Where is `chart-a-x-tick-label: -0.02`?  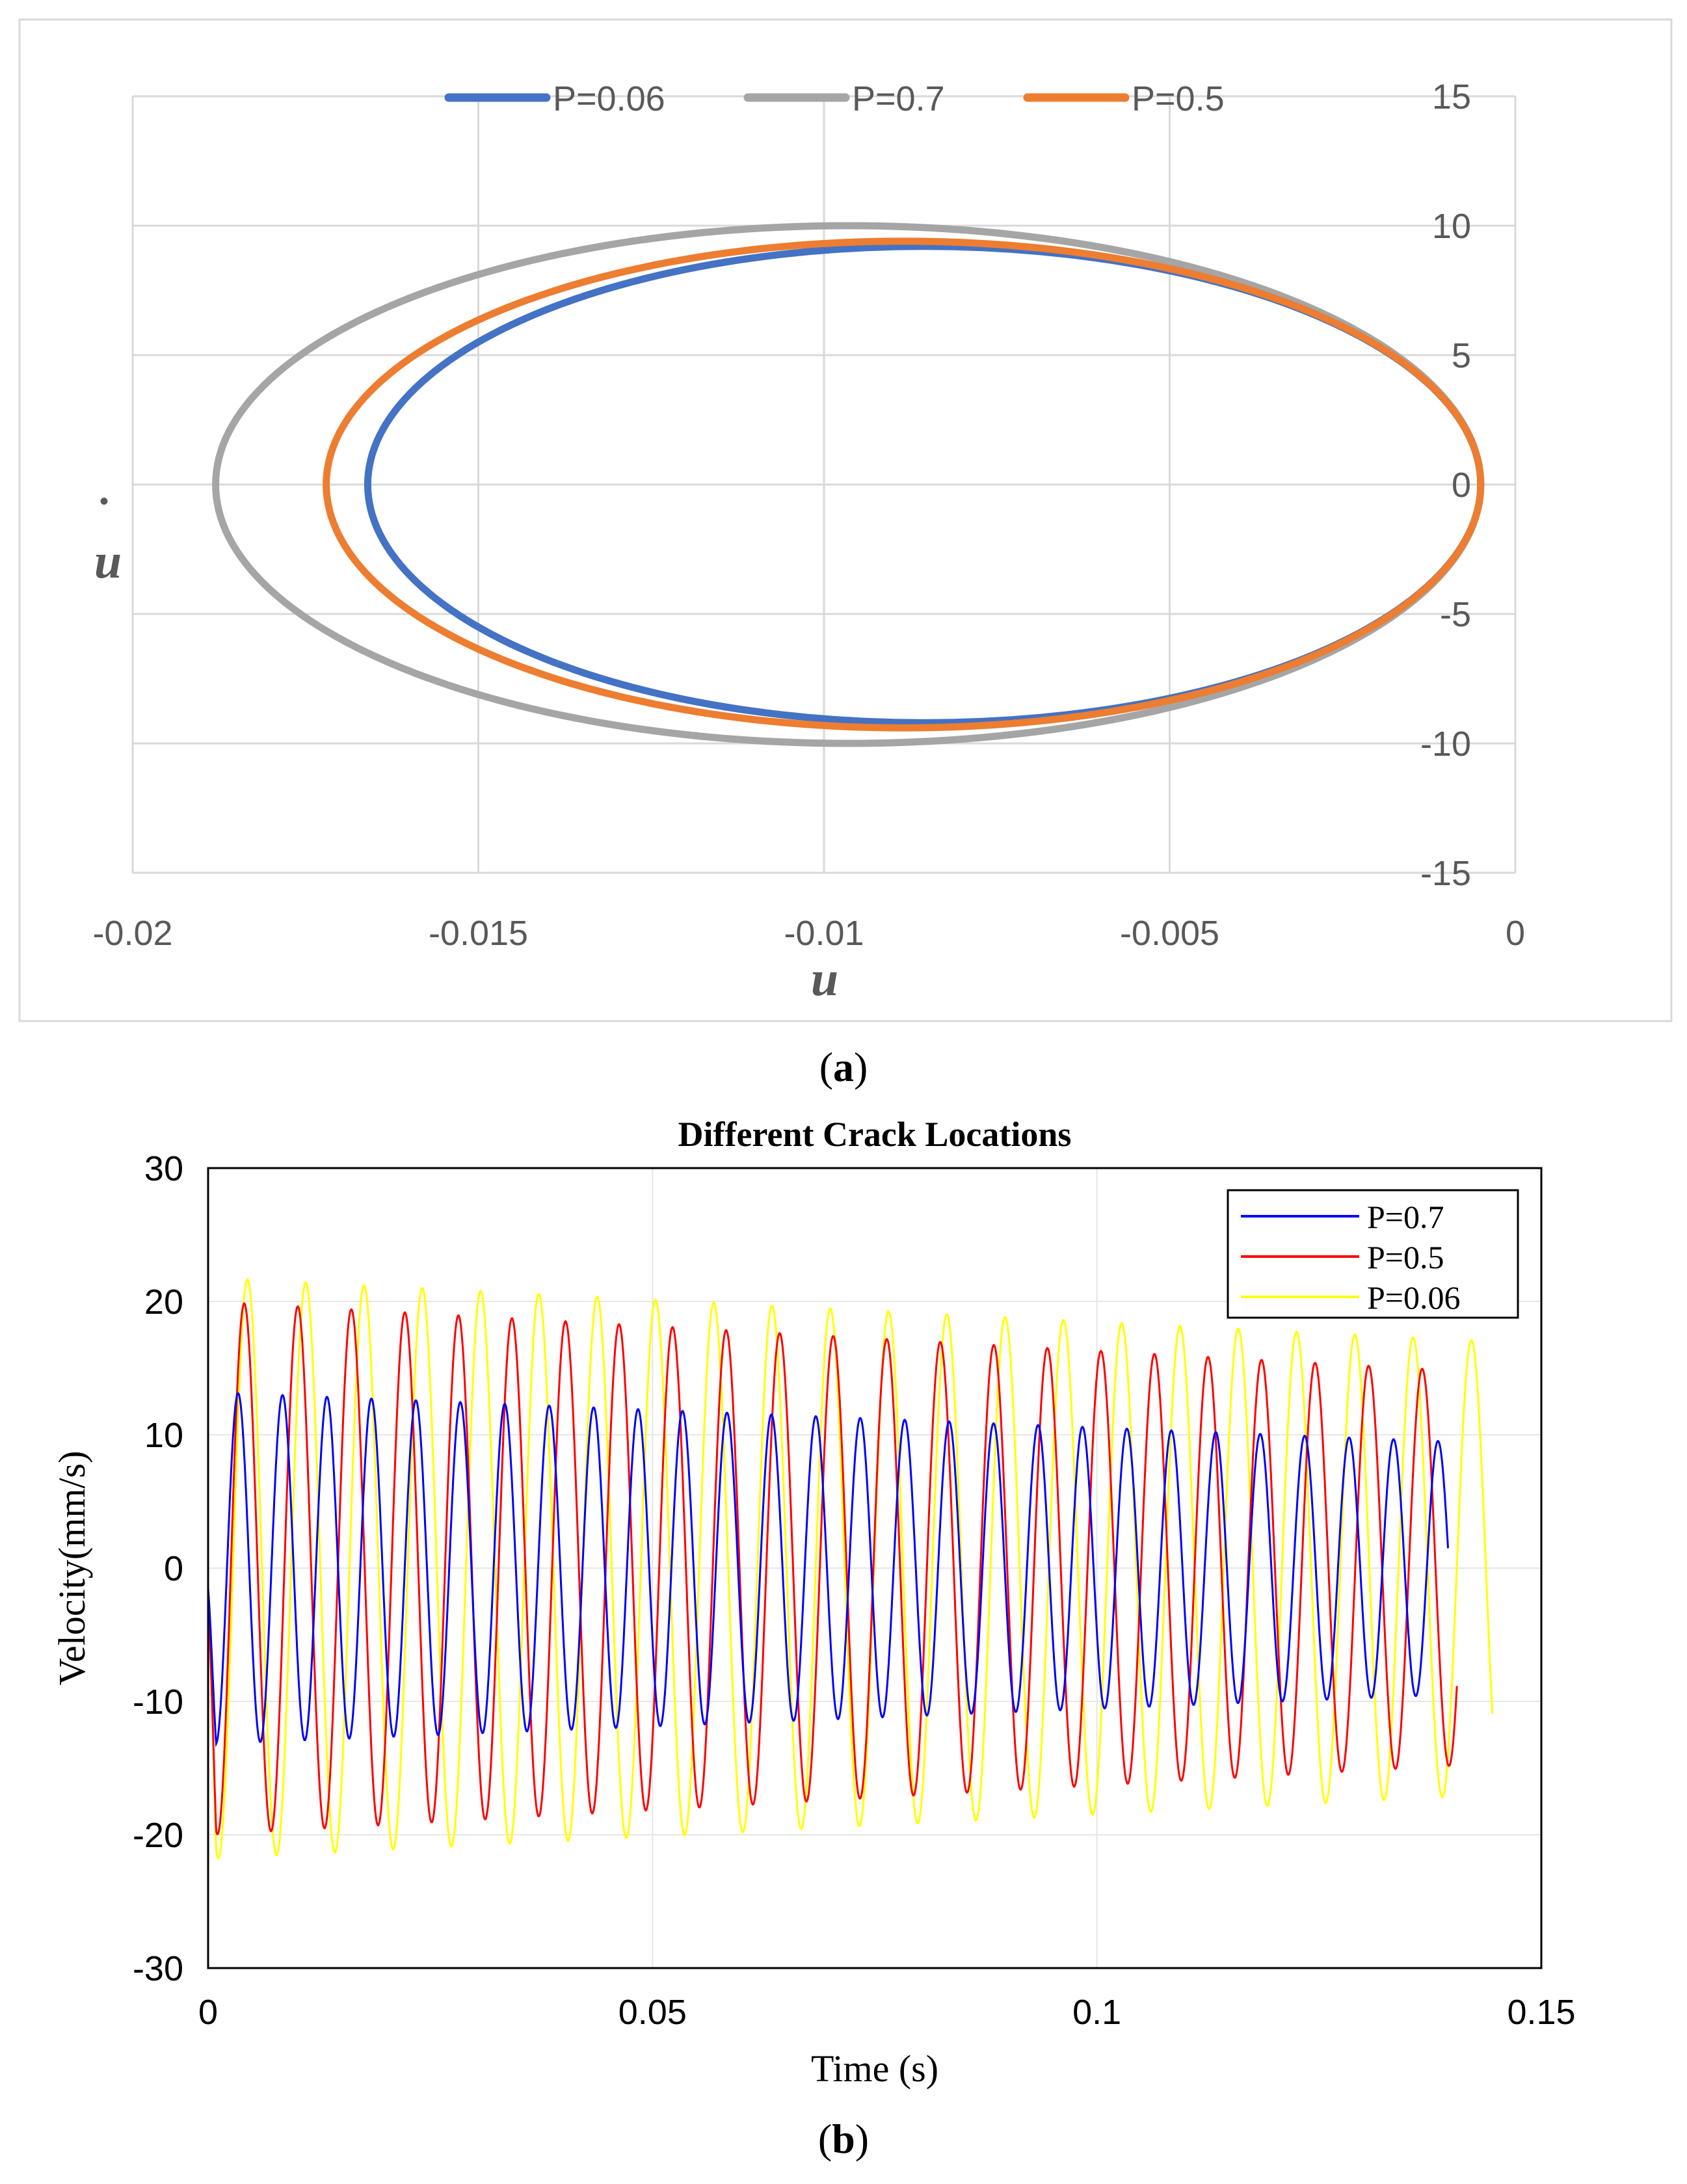 chart-a-x-tick-label: -0.02 is located at coordinates (132, 933).